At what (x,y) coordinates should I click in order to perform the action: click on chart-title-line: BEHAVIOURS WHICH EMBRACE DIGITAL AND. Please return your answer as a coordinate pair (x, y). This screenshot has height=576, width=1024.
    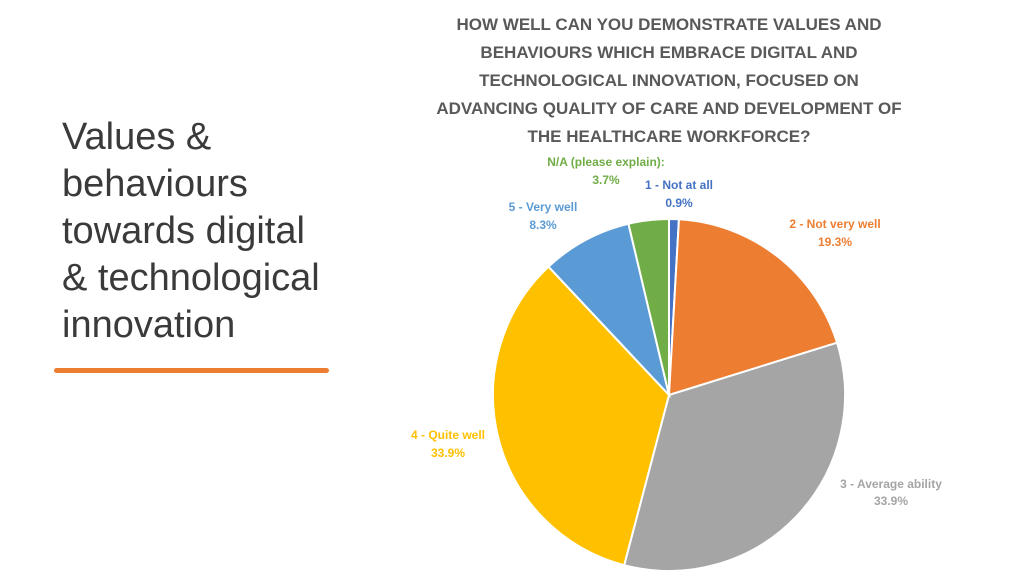
    Looking at the image, I should click on (668, 52).